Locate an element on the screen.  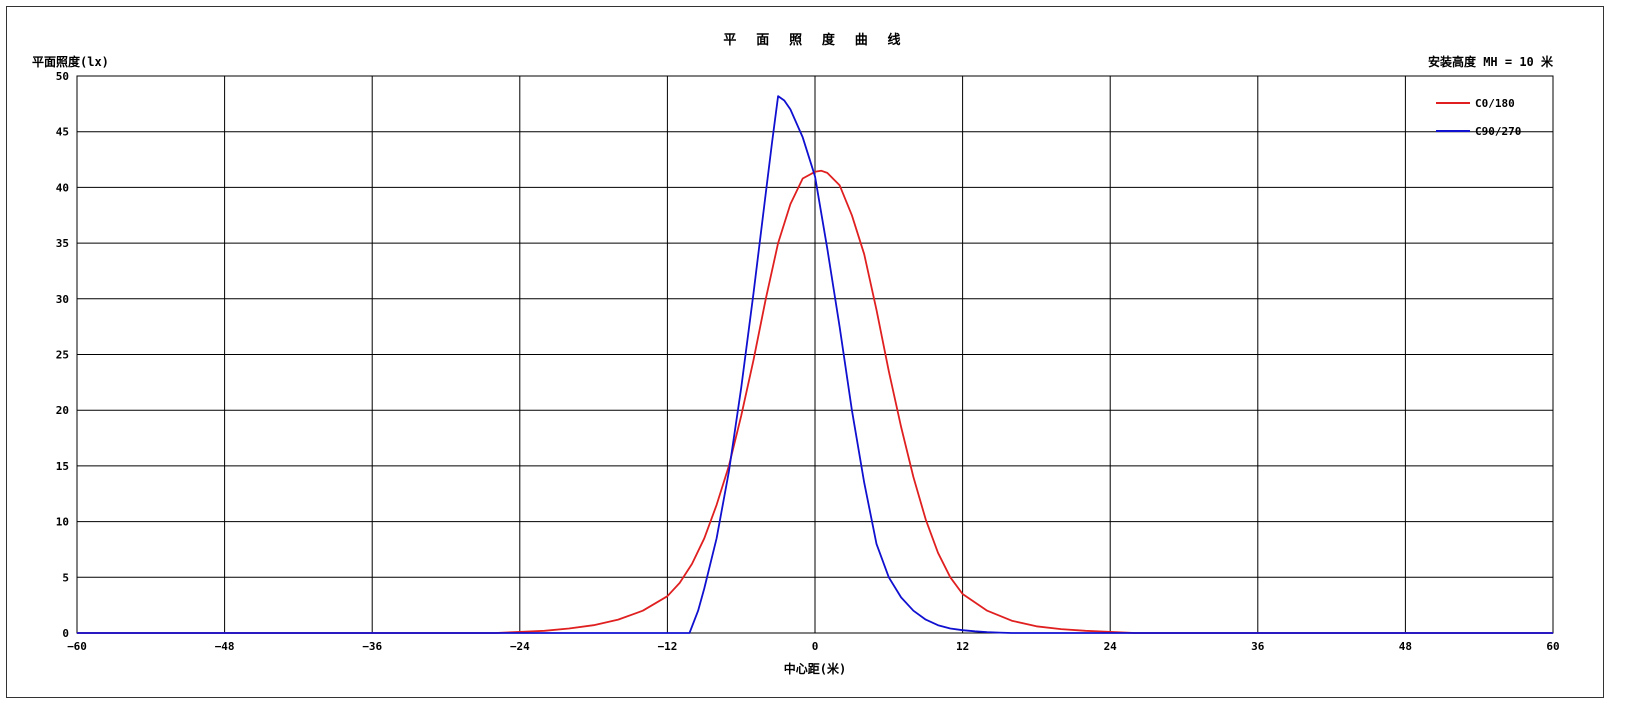
x-tick-label: −48 is located at coordinates (225, 646).